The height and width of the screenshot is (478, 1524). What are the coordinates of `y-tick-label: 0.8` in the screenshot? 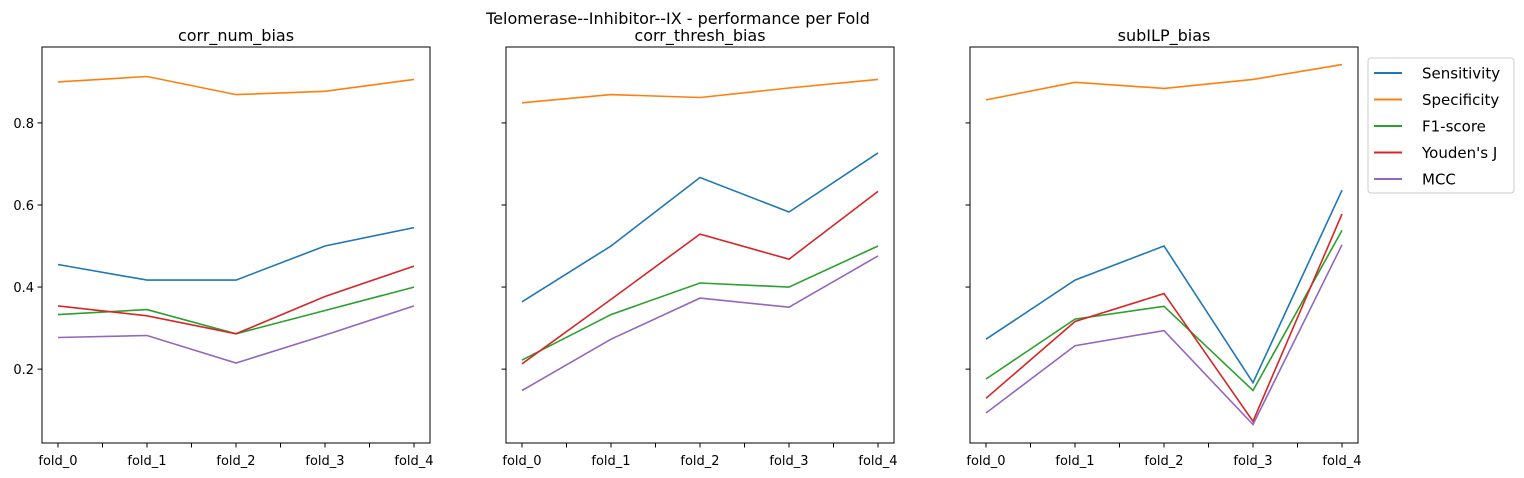 It's located at (23, 124).